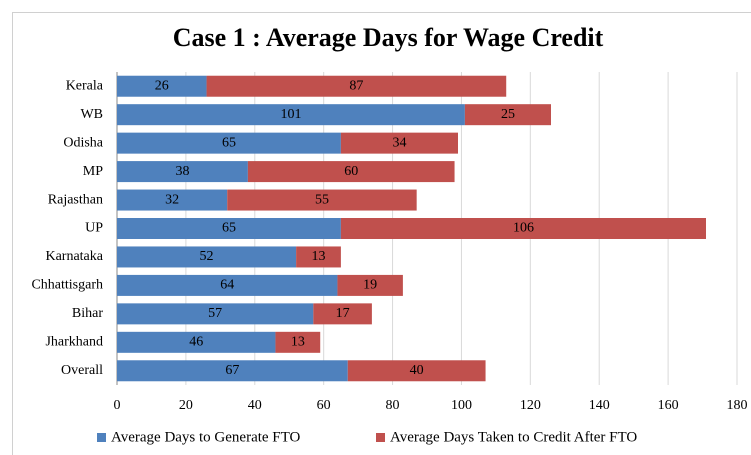  What do you see at coordinates (599, 405) in the screenshot?
I see `x-tick-label: 140` at bounding box center [599, 405].